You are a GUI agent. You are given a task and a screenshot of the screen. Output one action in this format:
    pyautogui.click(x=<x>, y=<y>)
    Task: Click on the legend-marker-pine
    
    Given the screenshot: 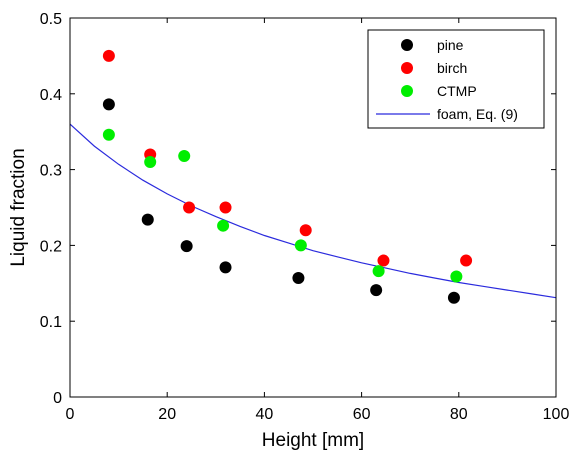 What is the action you would take?
    pyautogui.click(x=407, y=45)
    